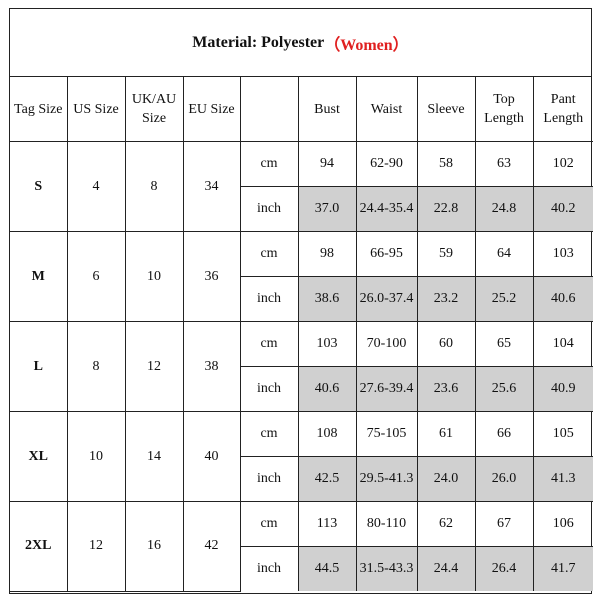 This screenshot has height=600, width=600. Describe the element at coordinates (154, 456) in the screenshot. I see `ukau-size-cell: 14` at that location.